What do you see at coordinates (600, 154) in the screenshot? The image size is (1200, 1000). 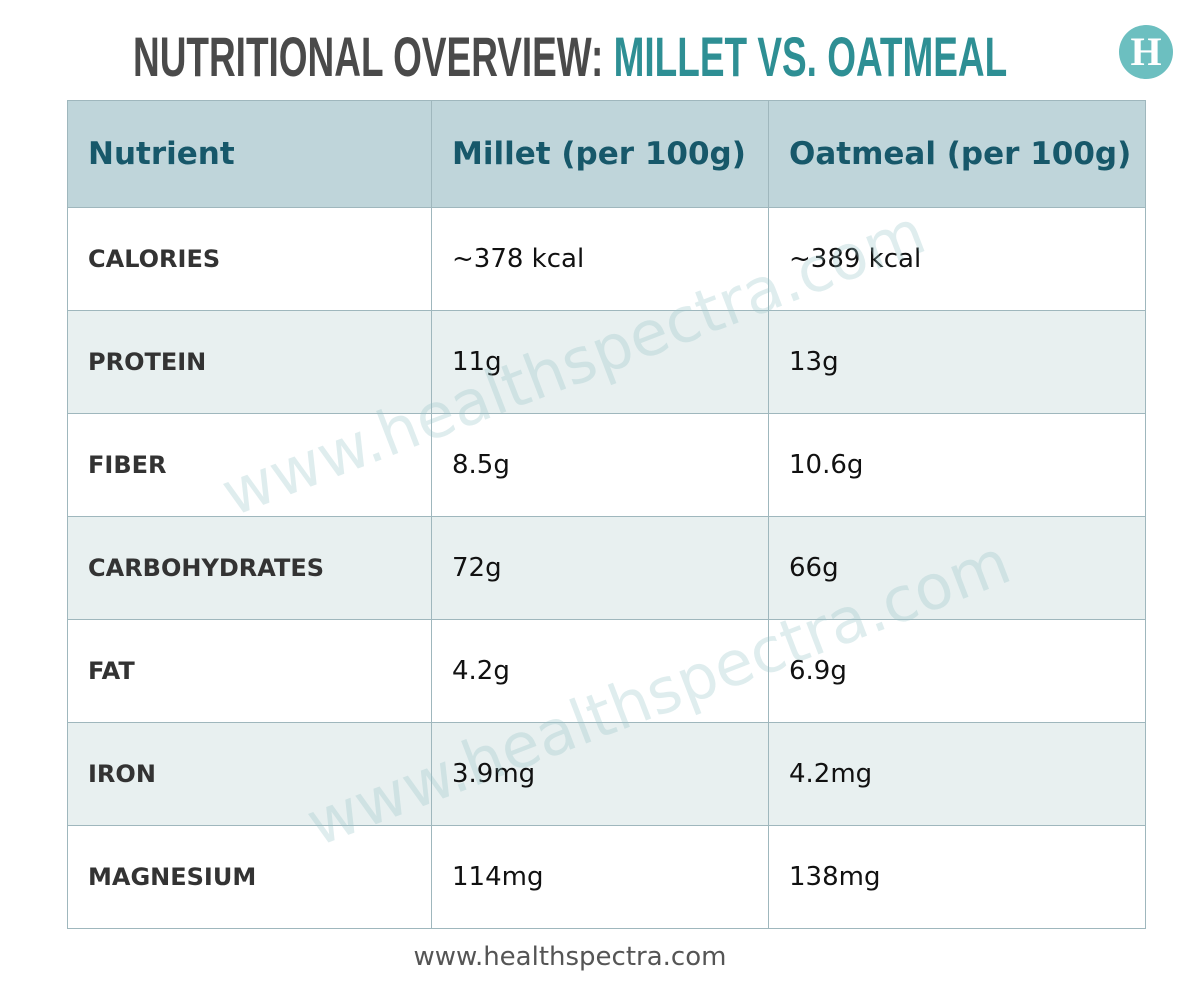 I see `column-header: Millet (per 100g)` at bounding box center [600, 154].